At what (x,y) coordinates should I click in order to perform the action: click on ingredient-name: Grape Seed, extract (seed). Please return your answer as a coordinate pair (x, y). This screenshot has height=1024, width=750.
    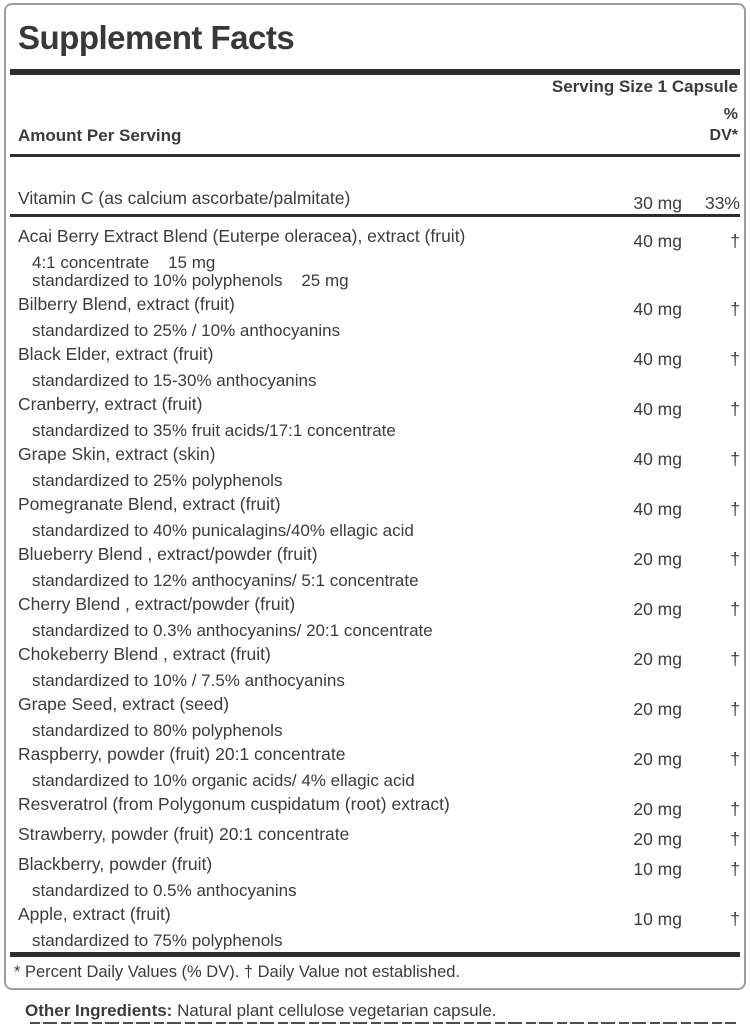
    Looking at the image, I should click on (124, 704).